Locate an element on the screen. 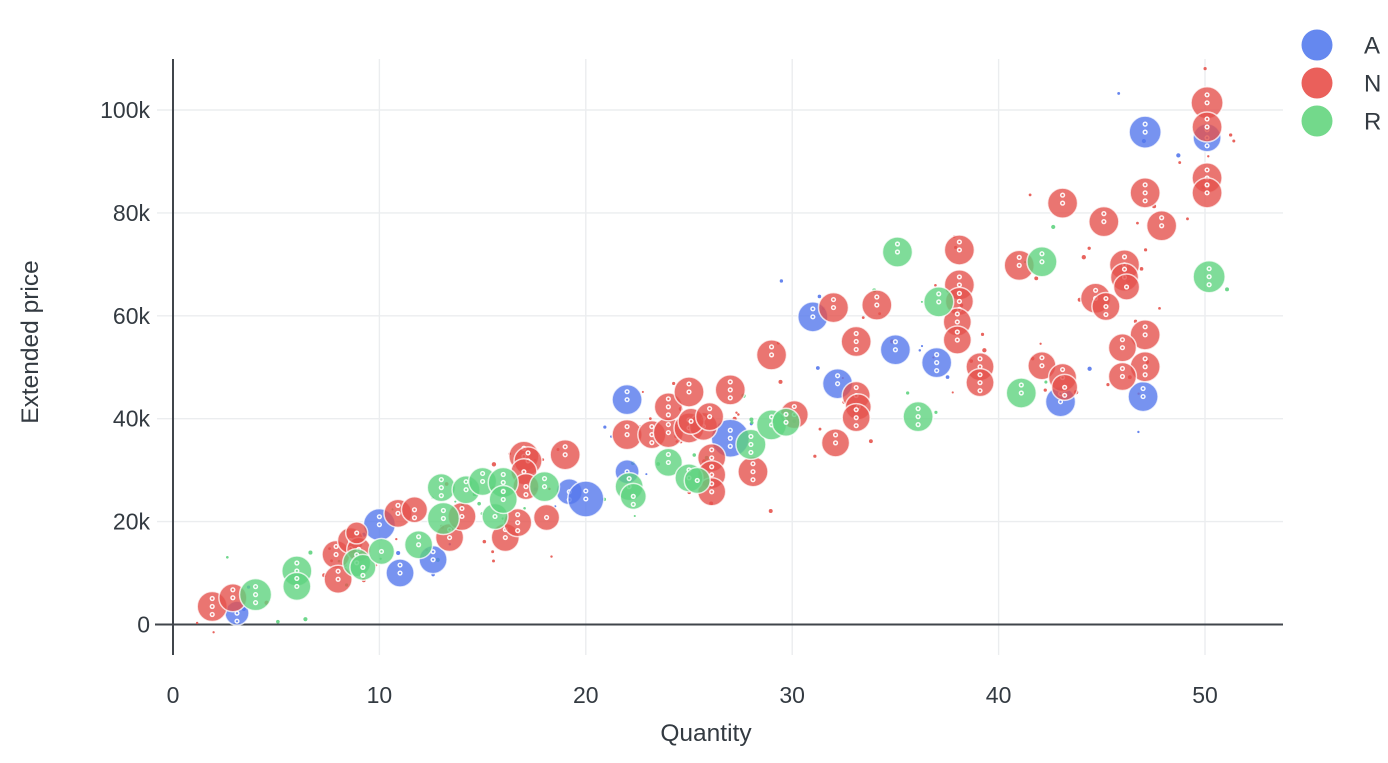  legend-label-N: N is located at coordinates (1372, 84).